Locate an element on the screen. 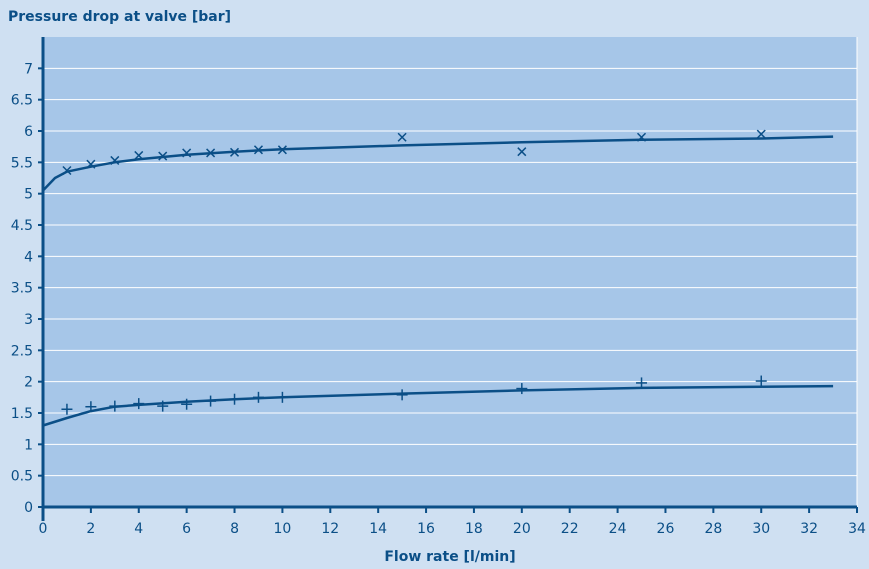 This screenshot has height=569, width=869. y-tick-label: 3 is located at coordinates (28, 320).